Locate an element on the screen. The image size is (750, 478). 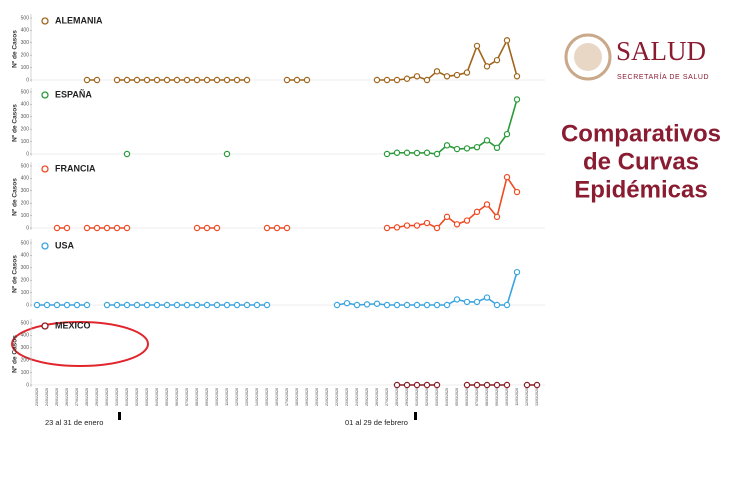
x-tick-label: 01/03/2020 is located at coordinates (417, 397).